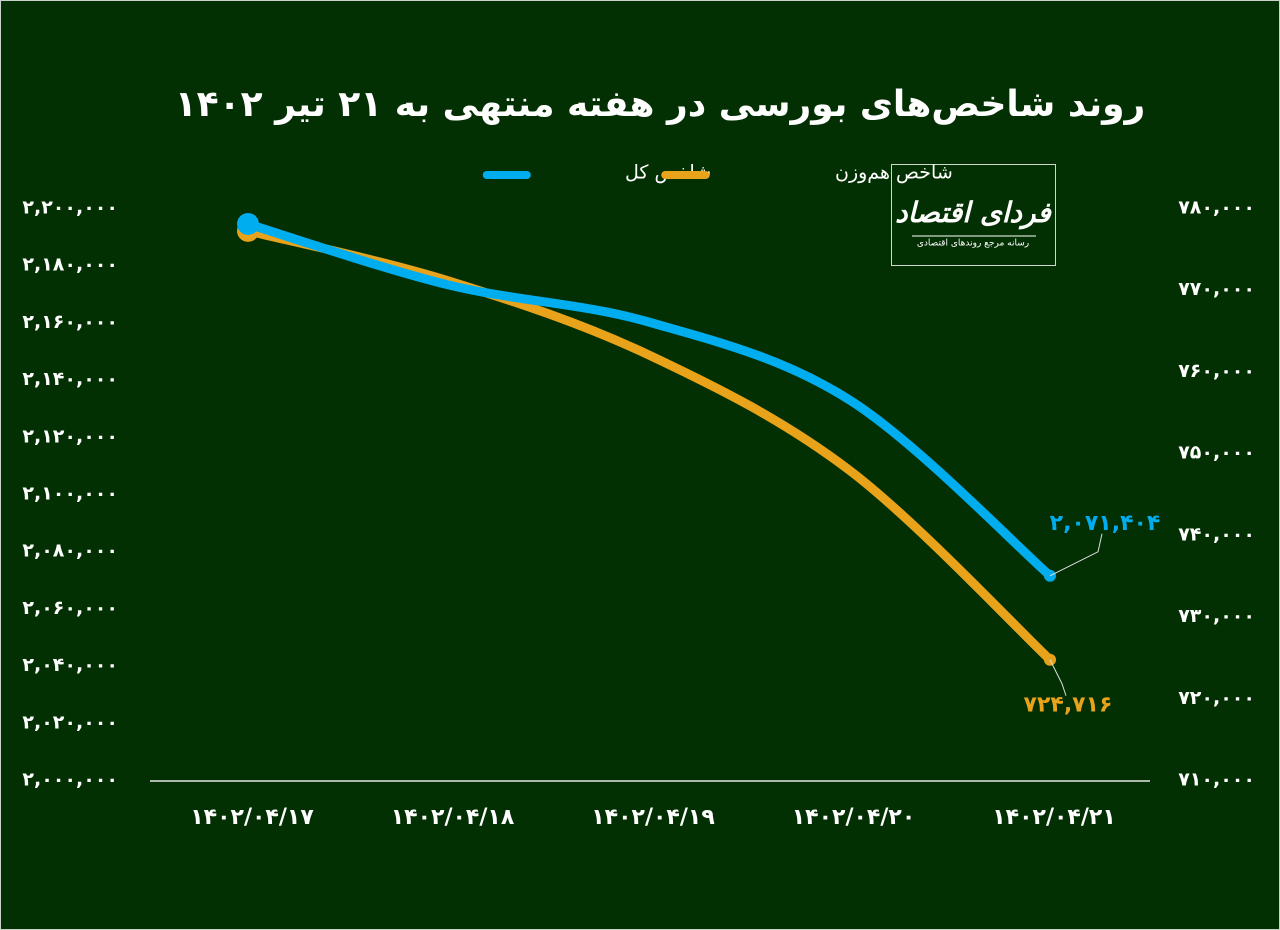 The height and width of the screenshot is (930, 1280). I want to click on y-tick-label: ۲,۱۴۰,۰۰۰, so click(70, 379).